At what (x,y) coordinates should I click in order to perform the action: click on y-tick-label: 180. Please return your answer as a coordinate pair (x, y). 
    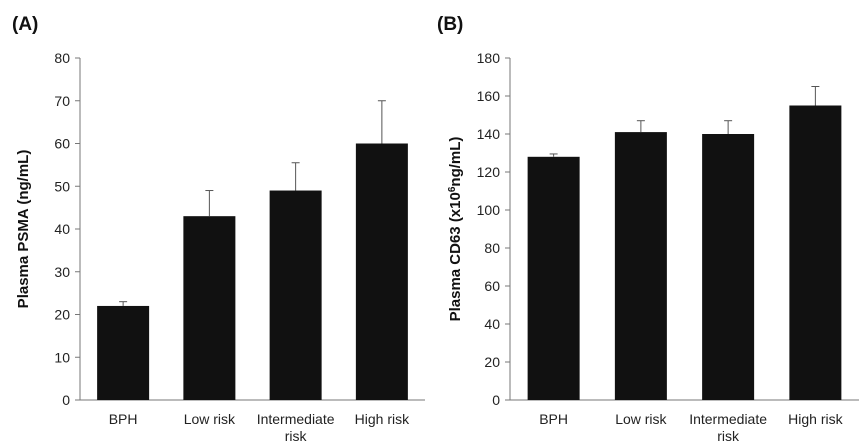
    Looking at the image, I should click on (489, 58).